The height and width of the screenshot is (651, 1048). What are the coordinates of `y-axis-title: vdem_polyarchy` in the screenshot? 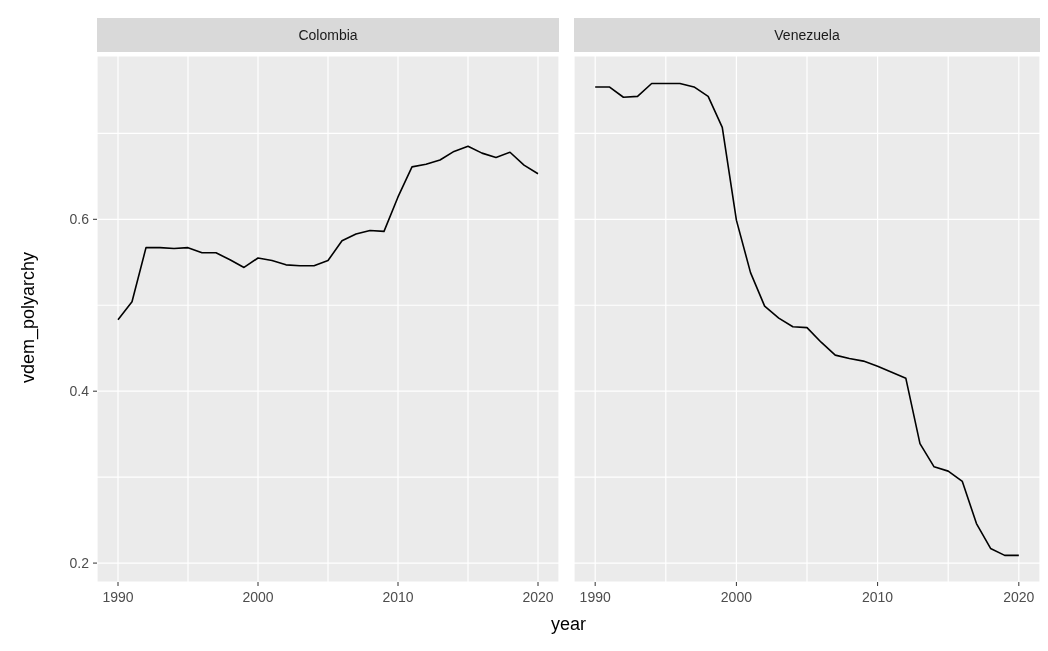 It's located at (28, 318).